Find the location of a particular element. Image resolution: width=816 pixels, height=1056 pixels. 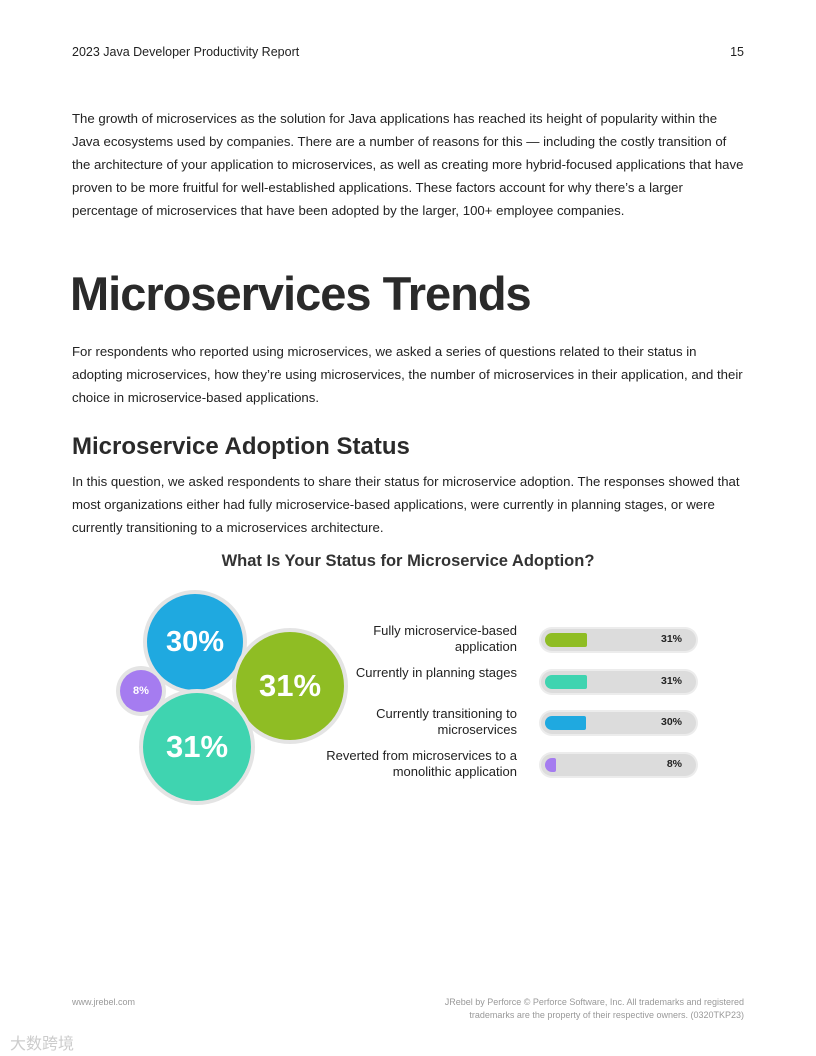

bar-track: 30% is located at coordinates (618, 723).